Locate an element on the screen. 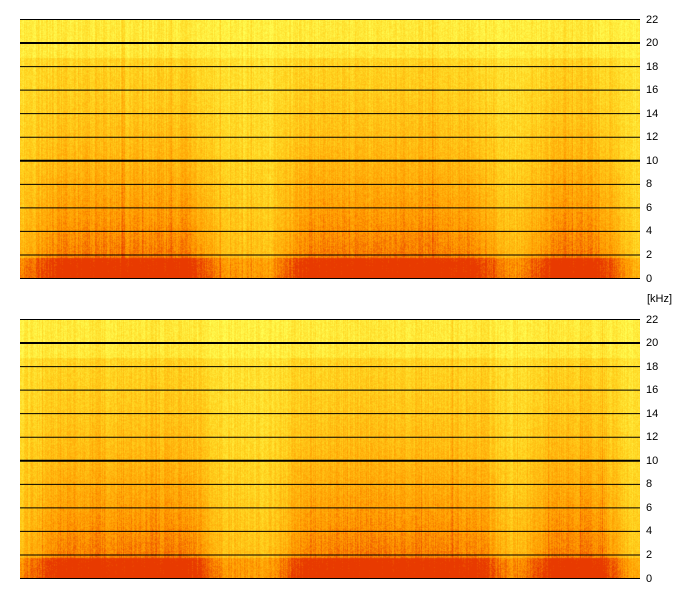 The width and height of the screenshot is (683, 600). tick-label-bottom-6: 6 is located at coordinates (649, 507).